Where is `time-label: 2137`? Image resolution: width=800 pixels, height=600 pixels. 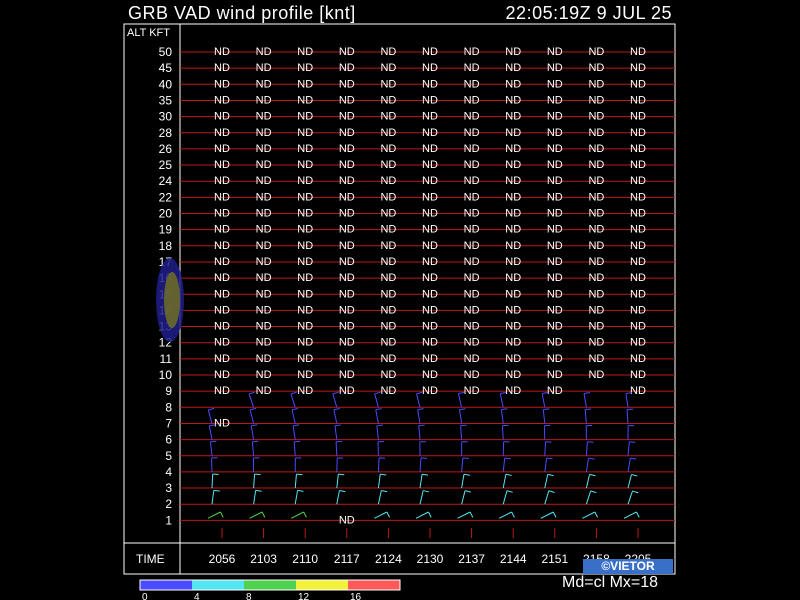 time-label: 2137 is located at coordinates (471, 559).